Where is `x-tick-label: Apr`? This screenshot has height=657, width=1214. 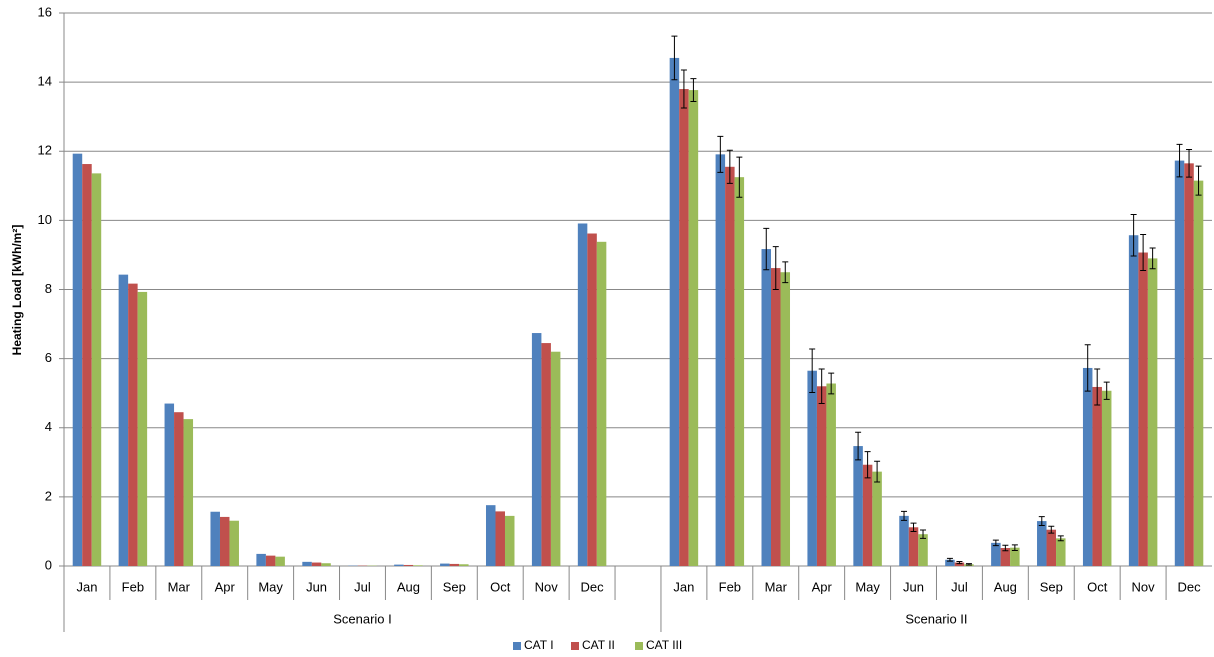
x-tick-label: Apr is located at coordinates (225, 586).